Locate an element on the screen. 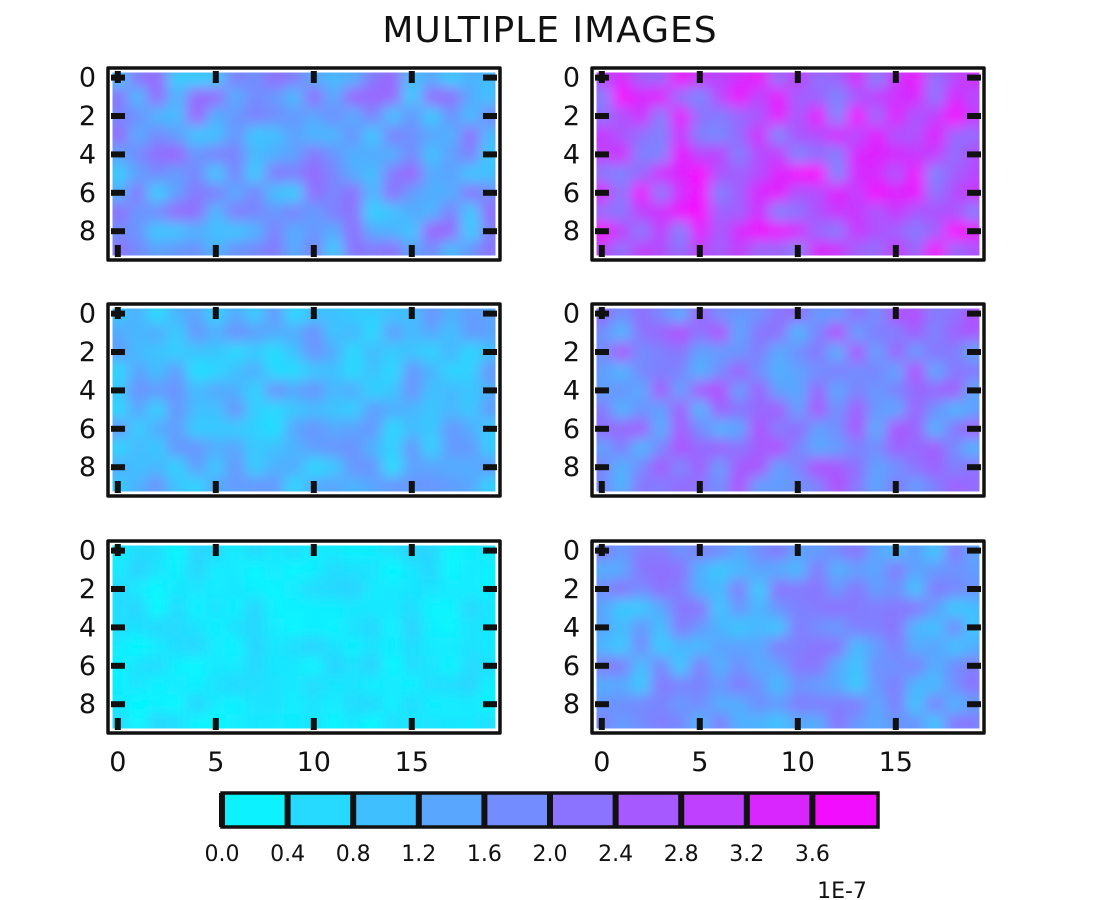 The height and width of the screenshot is (900, 1100). y-tick-mark-left is located at coordinates (118, 428).